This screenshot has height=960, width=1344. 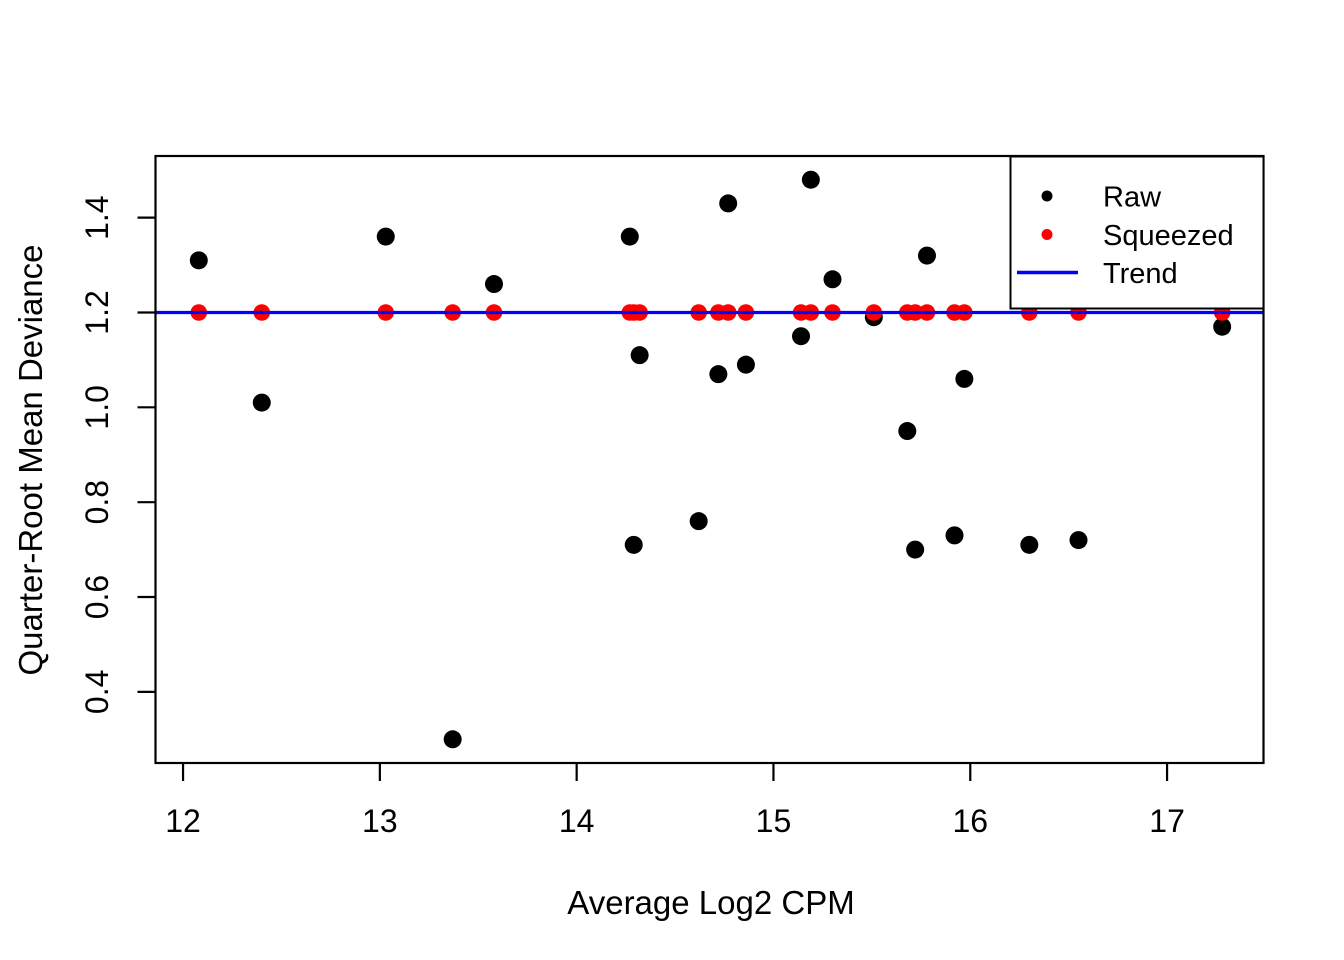 What do you see at coordinates (1140, 274) in the screenshot?
I see `legend-label-trend: Trend` at bounding box center [1140, 274].